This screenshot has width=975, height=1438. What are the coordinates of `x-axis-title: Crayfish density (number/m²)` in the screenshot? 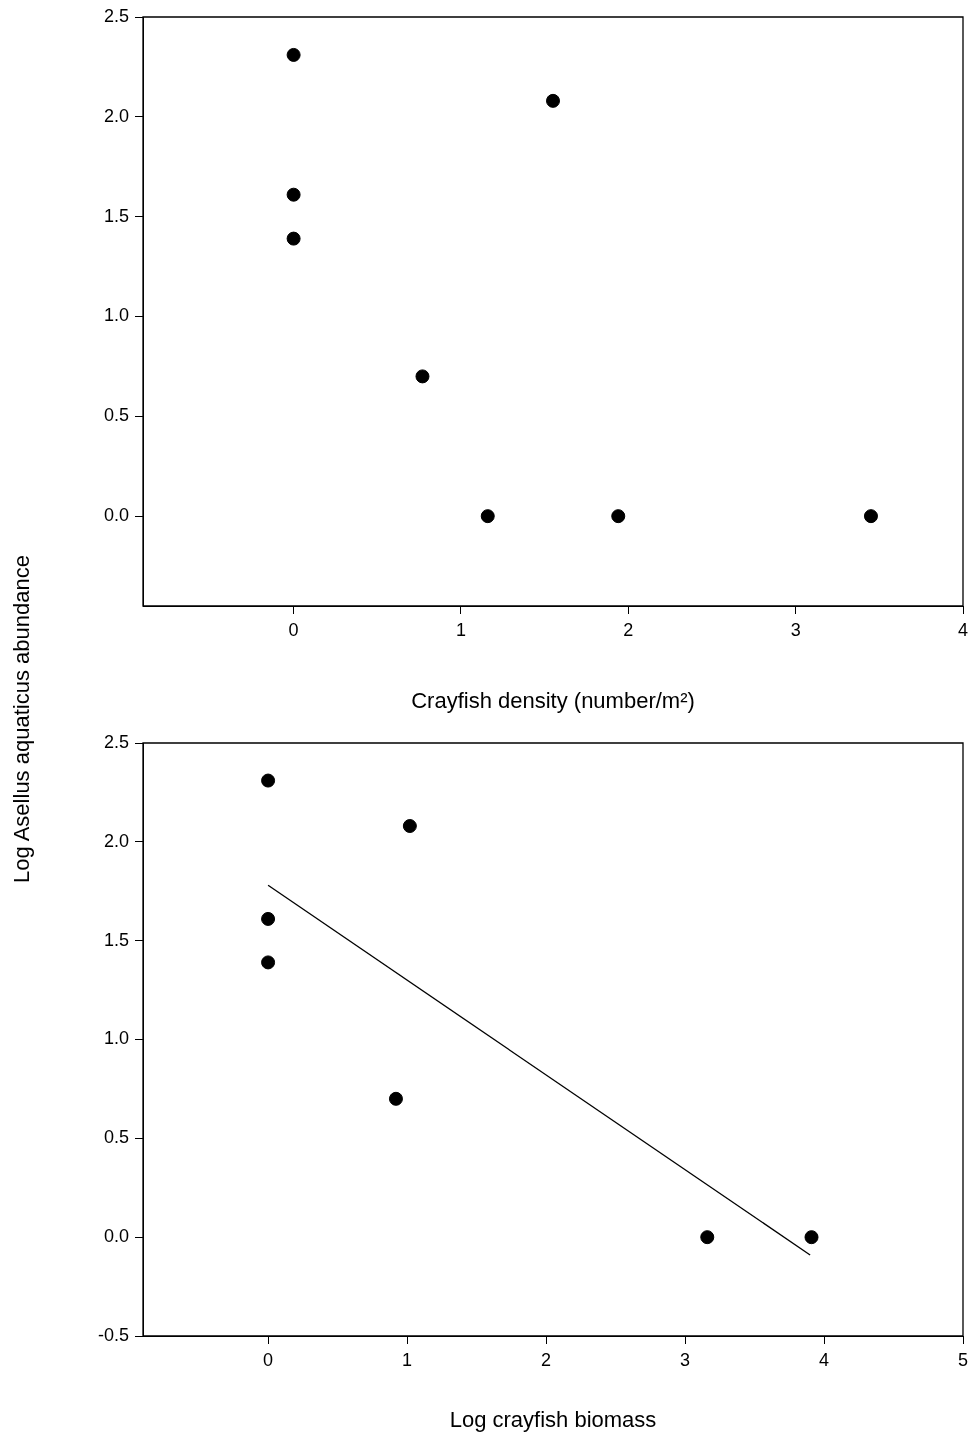 It's located at (553, 700).